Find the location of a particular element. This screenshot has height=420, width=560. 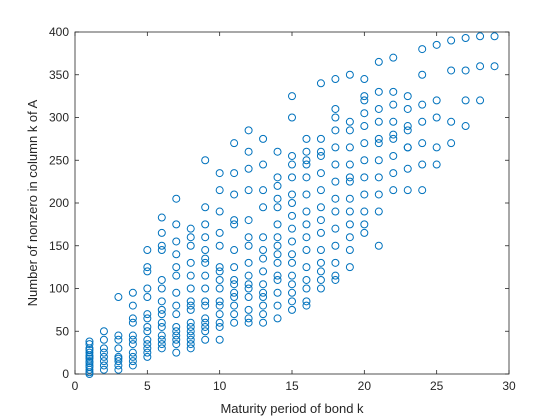

x-tick-label: 0 is located at coordinates (75, 386).